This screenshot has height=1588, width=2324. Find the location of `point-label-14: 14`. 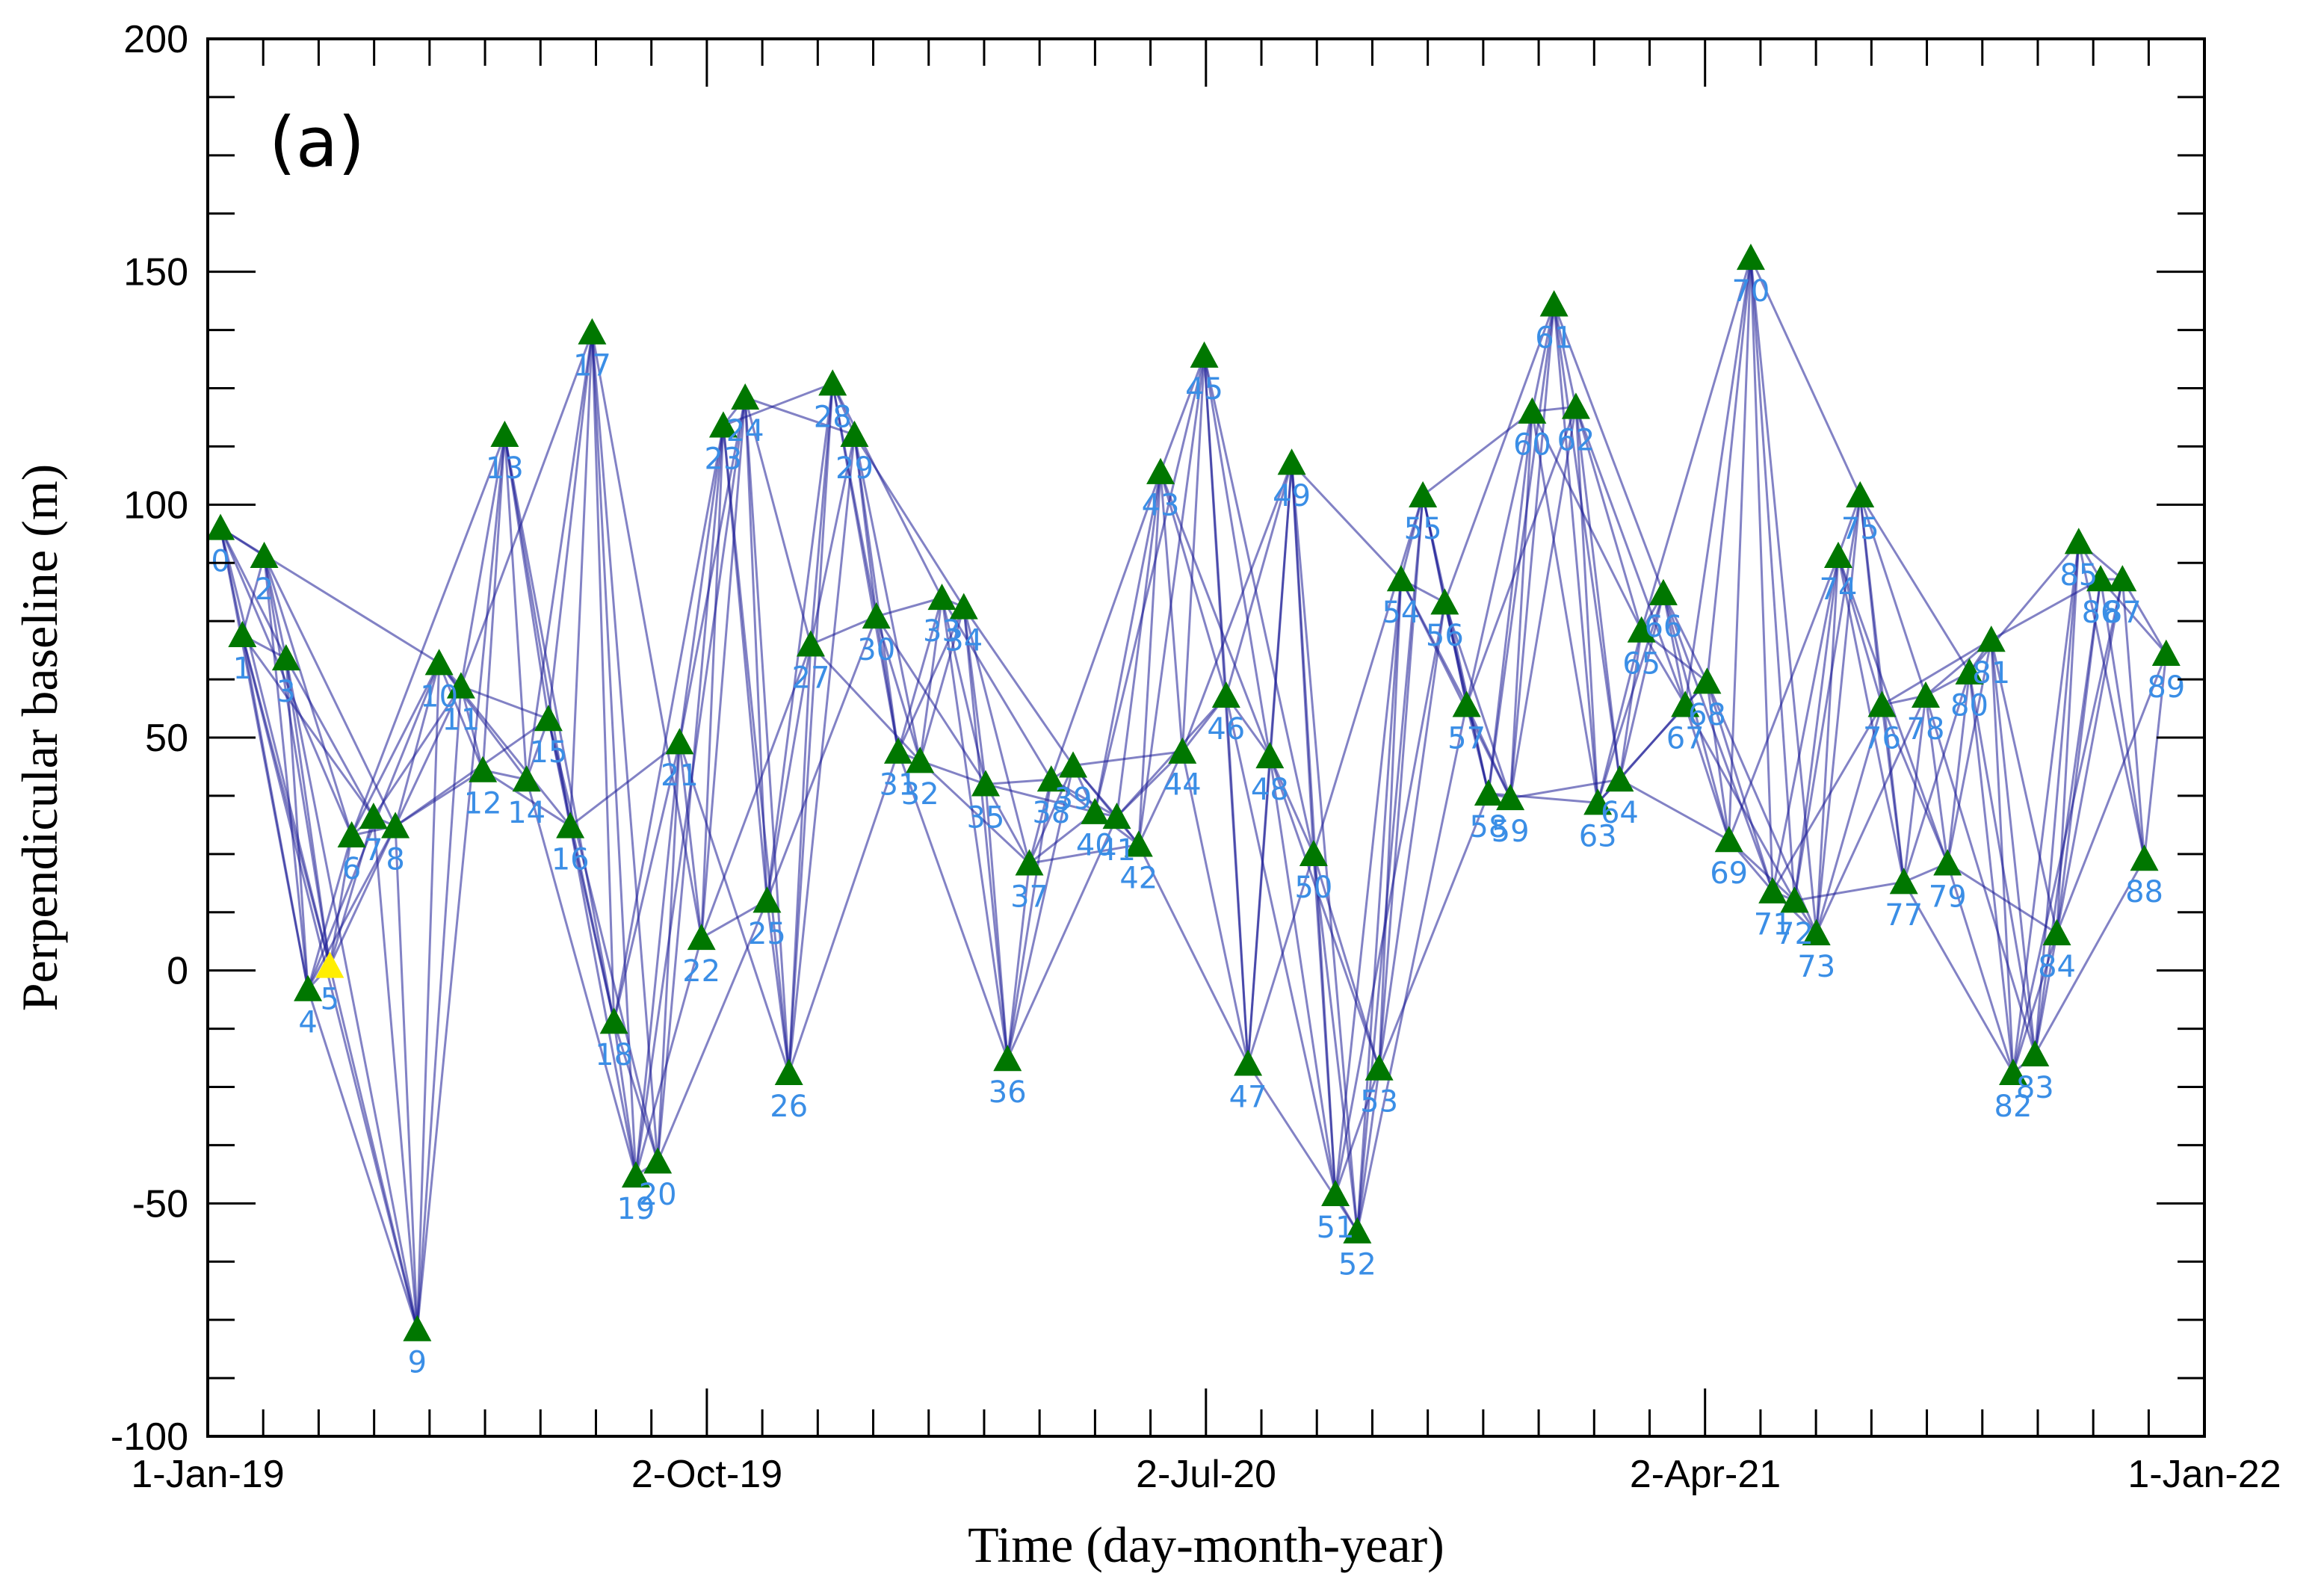

point-label-14: 14 is located at coordinates (526, 813).